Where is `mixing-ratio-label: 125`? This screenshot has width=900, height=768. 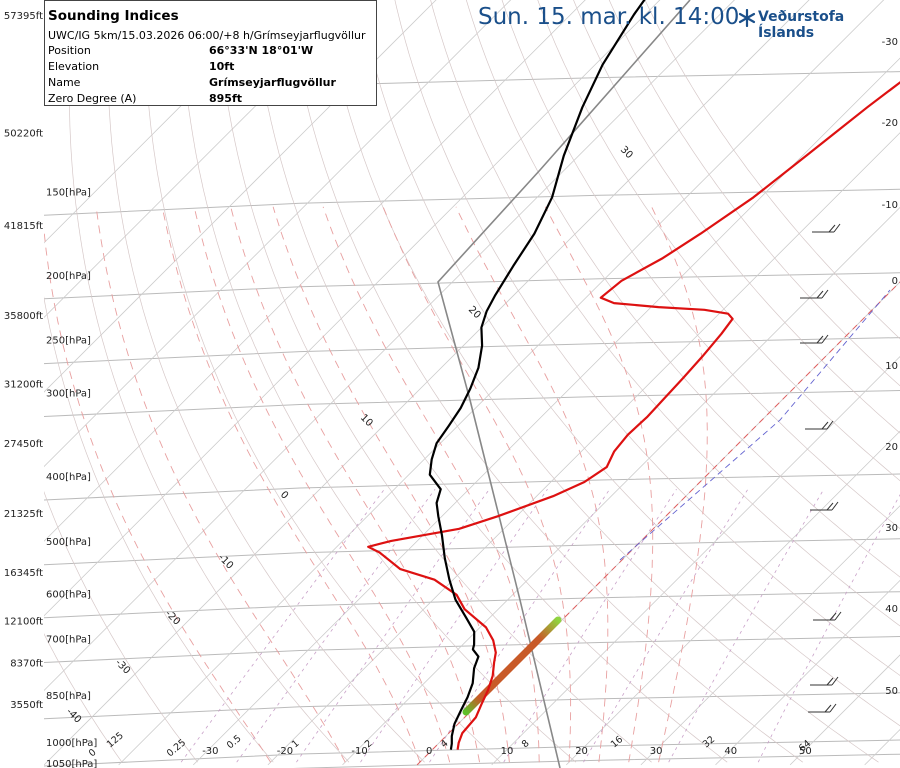
mixing-ratio-label: 125 is located at coordinates (115, 740).